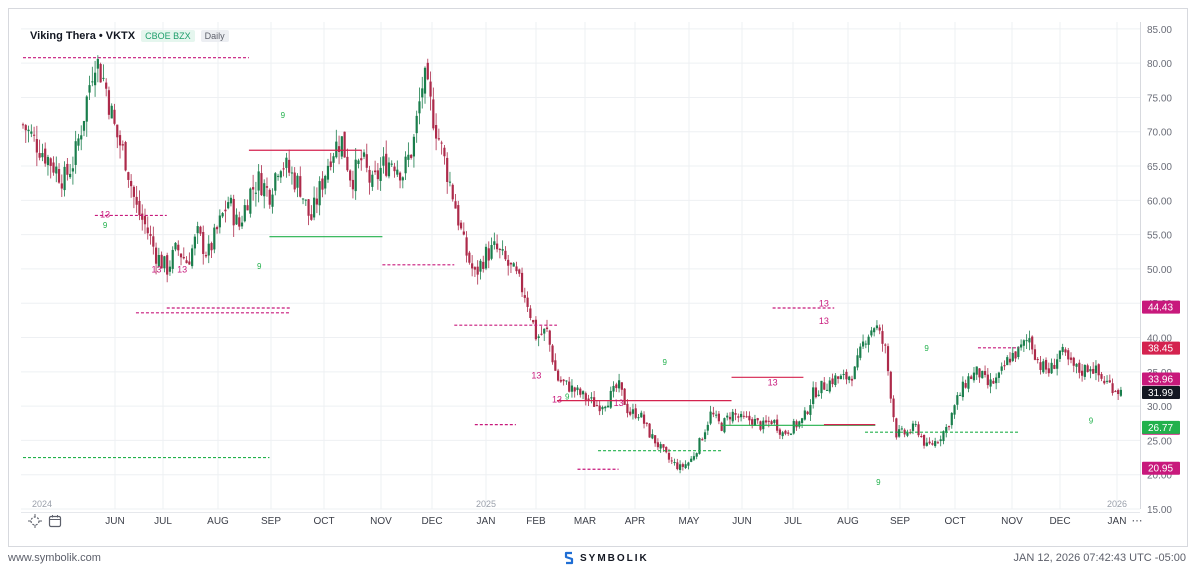  What do you see at coordinates (900, 521) in the screenshot?
I see `x-tick-label: SEP` at bounding box center [900, 521].